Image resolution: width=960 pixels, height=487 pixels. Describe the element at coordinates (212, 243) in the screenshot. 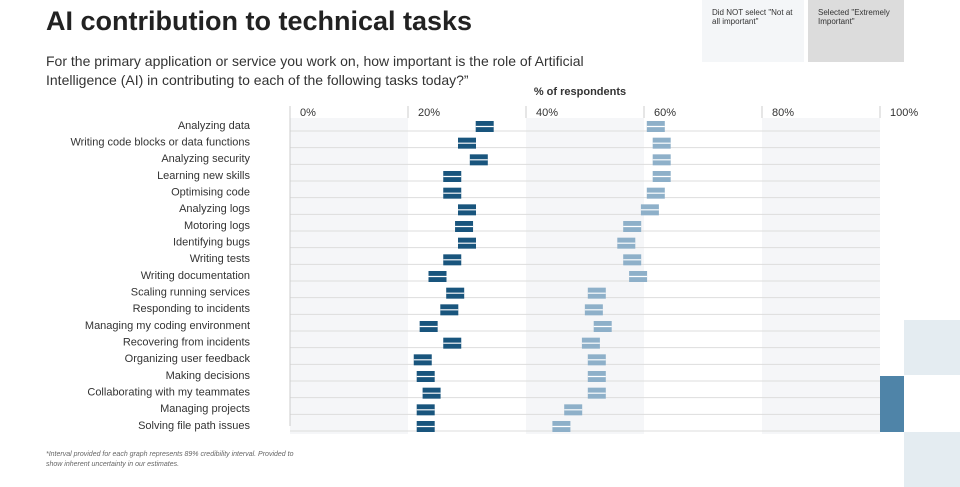

I see `category-label: Identifying bugs` at that location.